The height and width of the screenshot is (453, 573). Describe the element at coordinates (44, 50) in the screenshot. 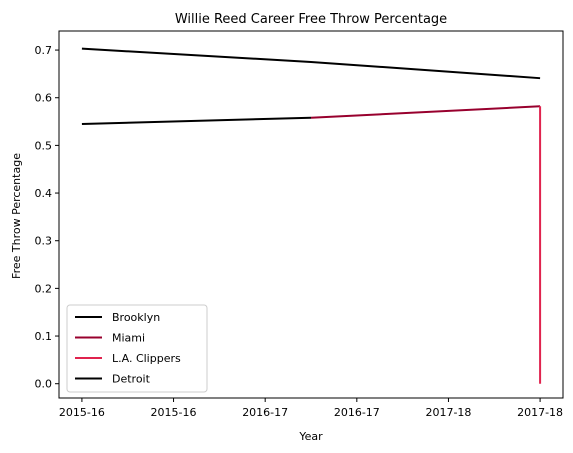

I see `y-tick-label: 0.7` at that location.